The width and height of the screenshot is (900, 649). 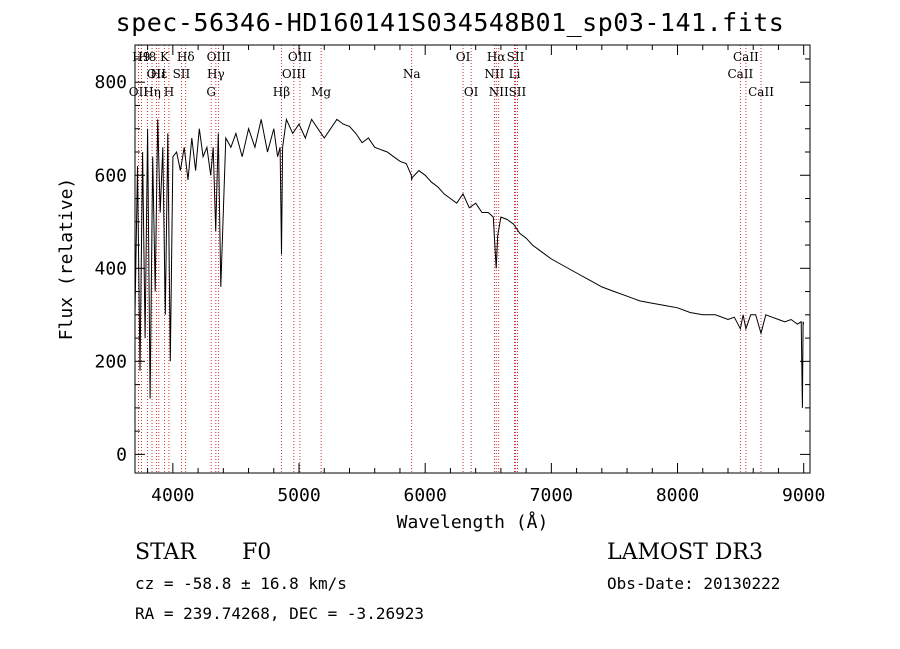 I want to click on y-tick-label: 200, so click(x=110, y=361).